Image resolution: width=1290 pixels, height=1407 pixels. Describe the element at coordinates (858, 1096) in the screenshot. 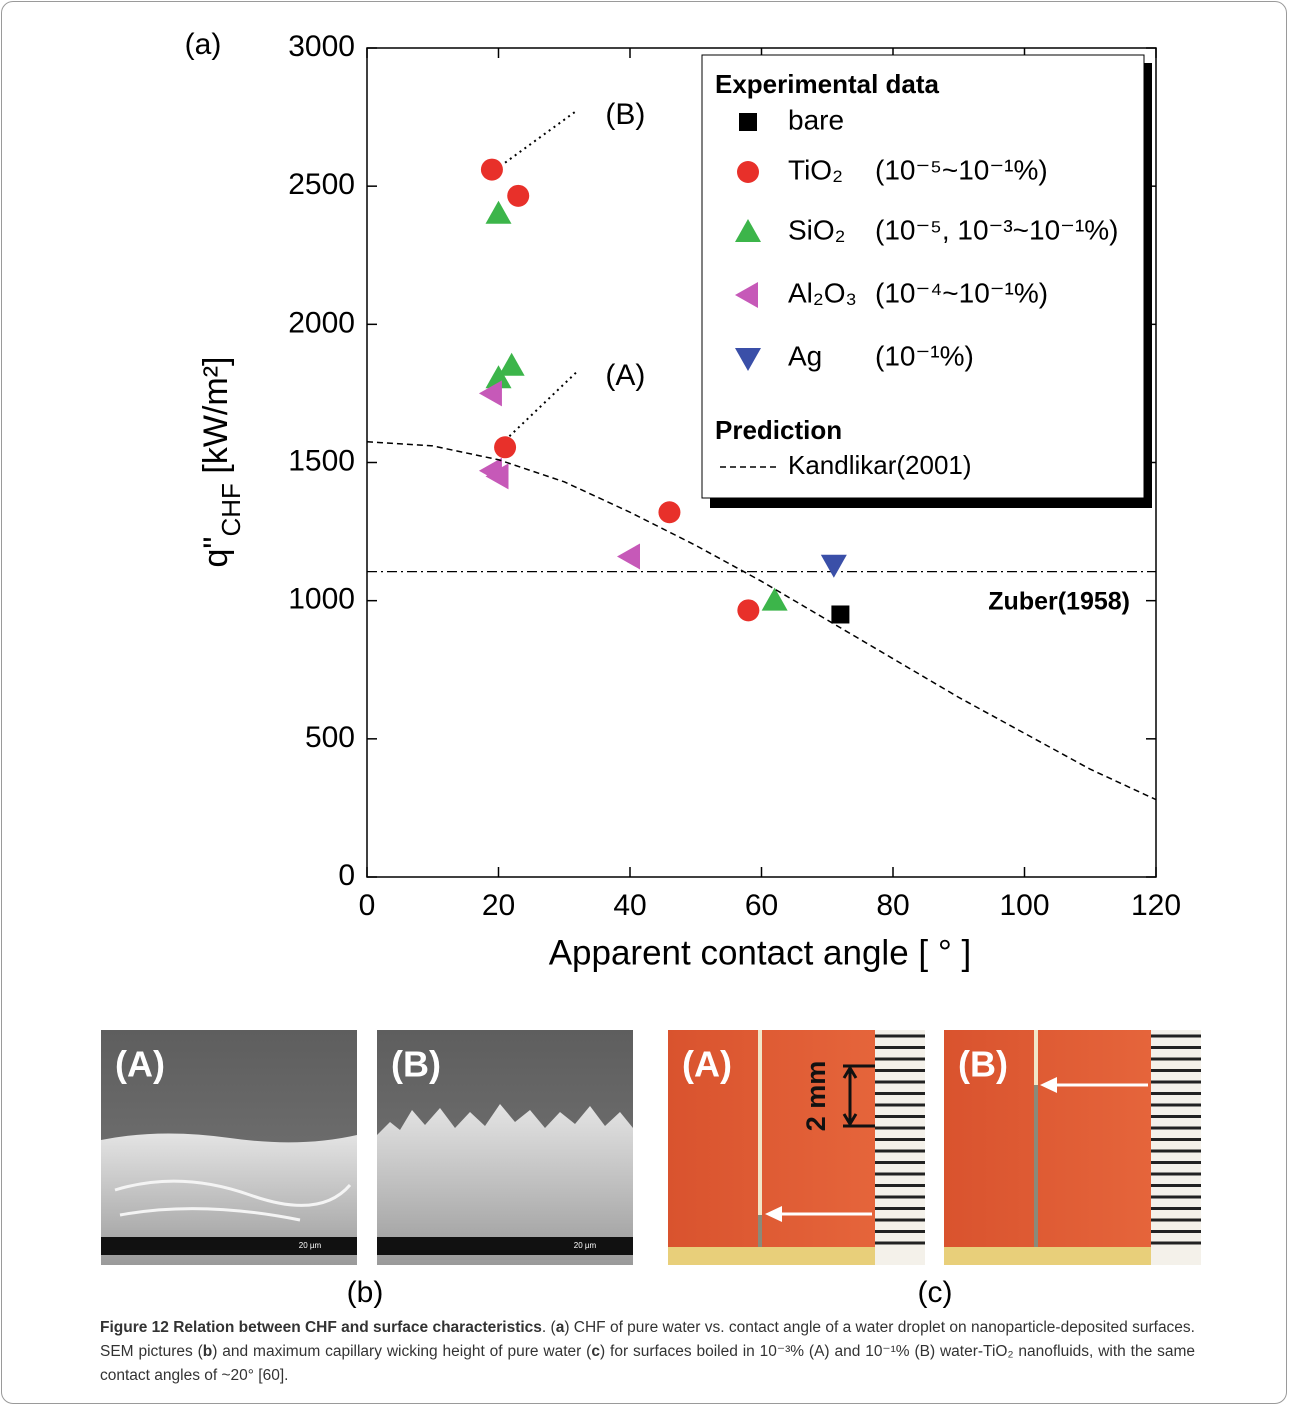

I see `dimension` at that location.